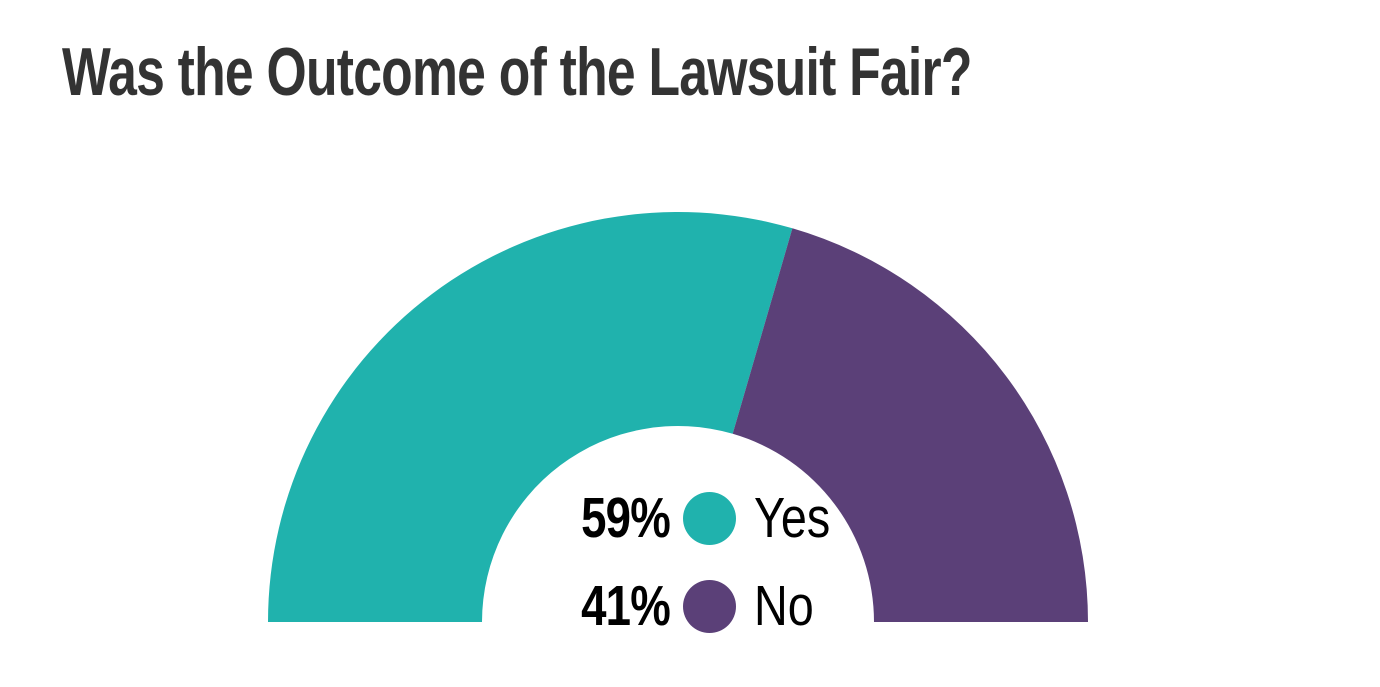 Image resolution: width=1380 pixels, height=687 pixels. Describe the element at coordinates (784, 606) in the screenshot. I see `legend-label-no: No` at that location.